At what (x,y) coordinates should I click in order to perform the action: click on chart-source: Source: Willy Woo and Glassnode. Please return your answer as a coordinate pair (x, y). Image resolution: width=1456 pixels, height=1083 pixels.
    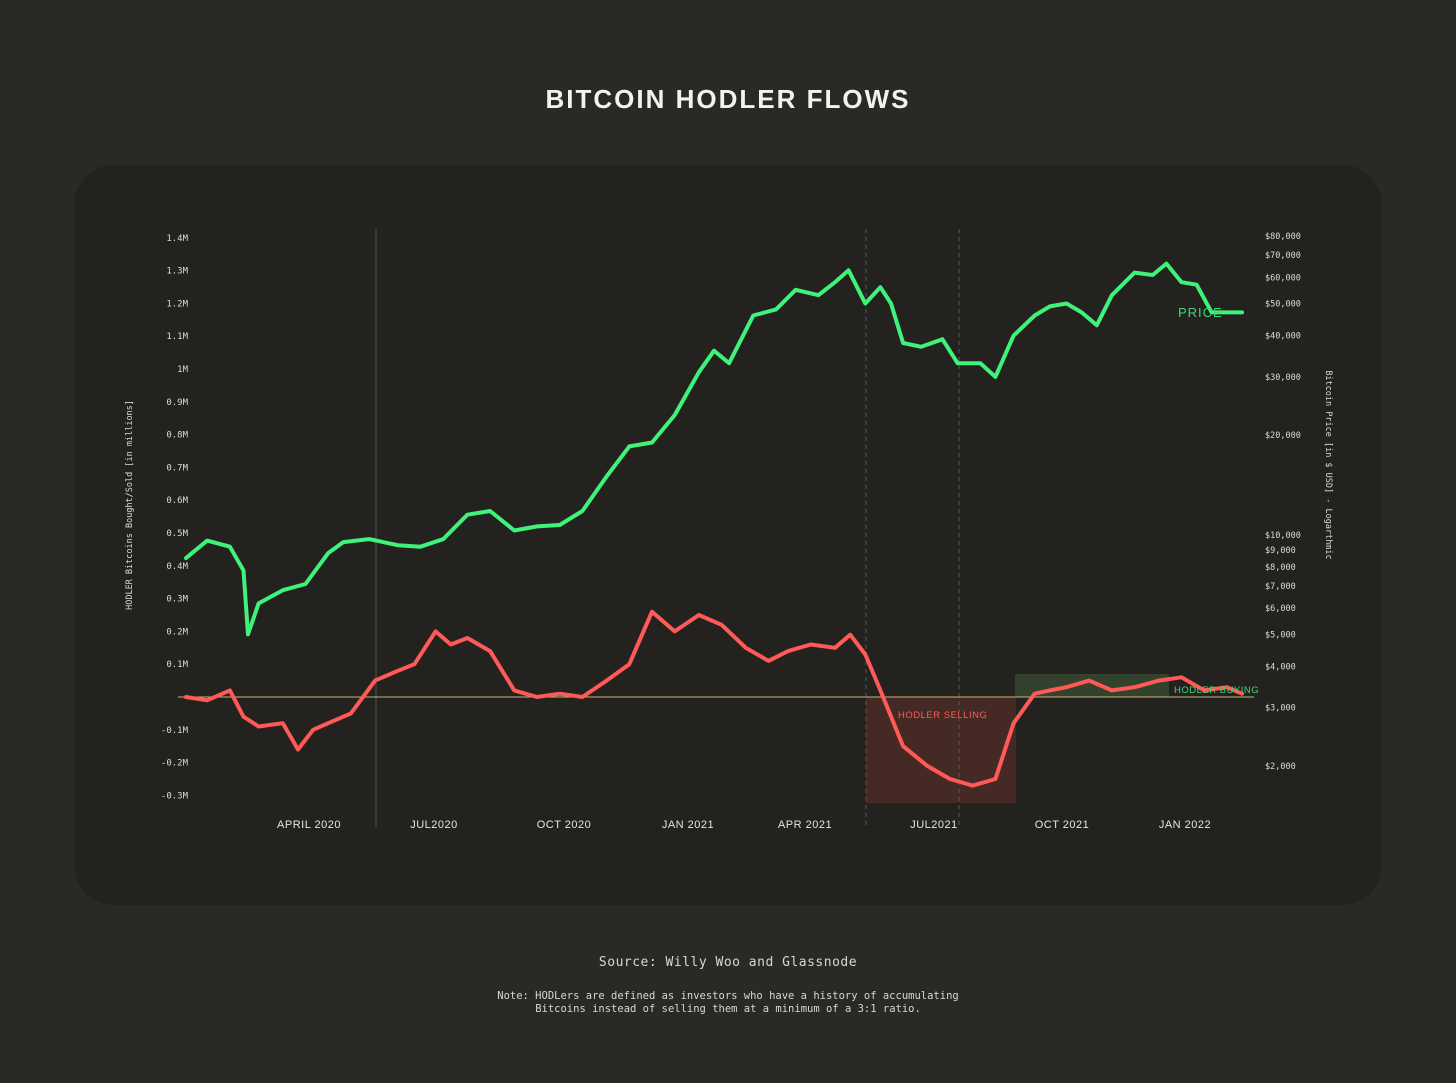
    Looking at the image, I should click on (728, 962).